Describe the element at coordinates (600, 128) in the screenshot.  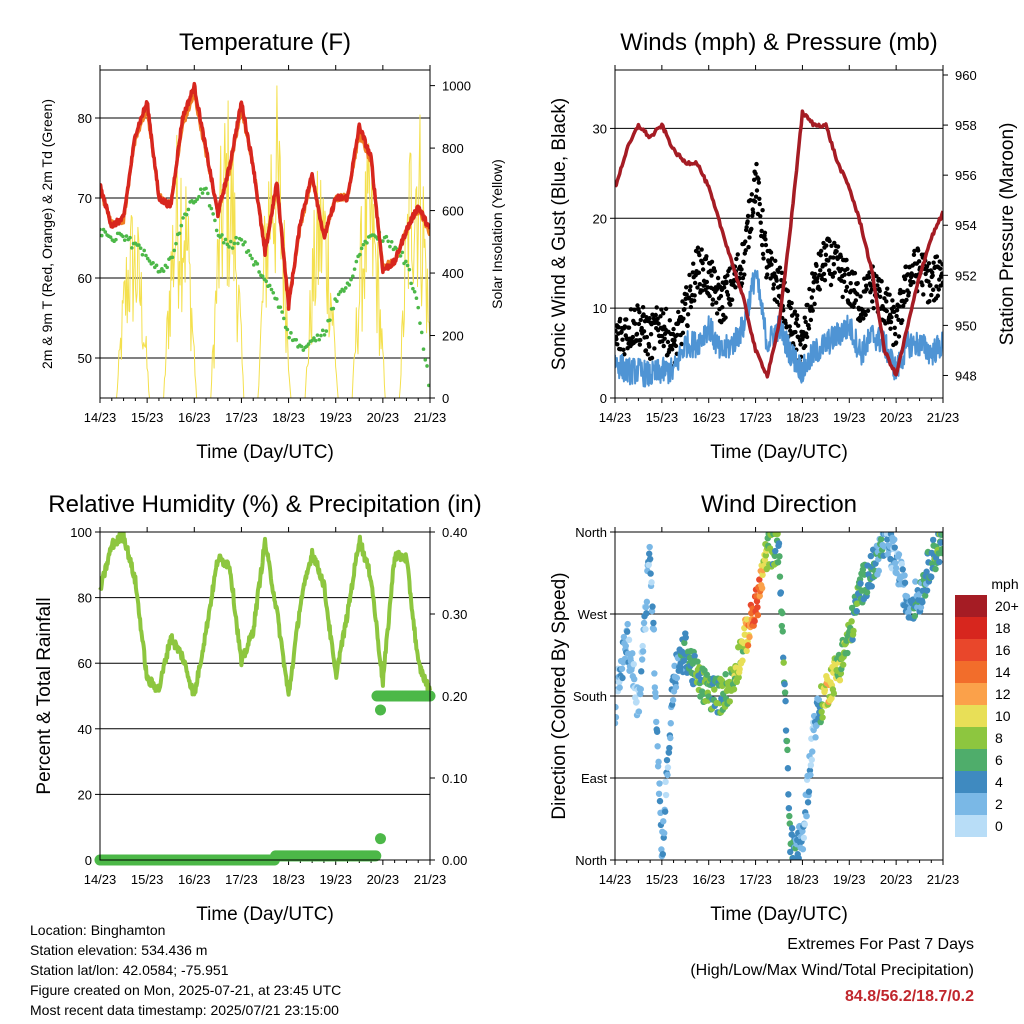
I see `y-tick-label: 30` at that location.